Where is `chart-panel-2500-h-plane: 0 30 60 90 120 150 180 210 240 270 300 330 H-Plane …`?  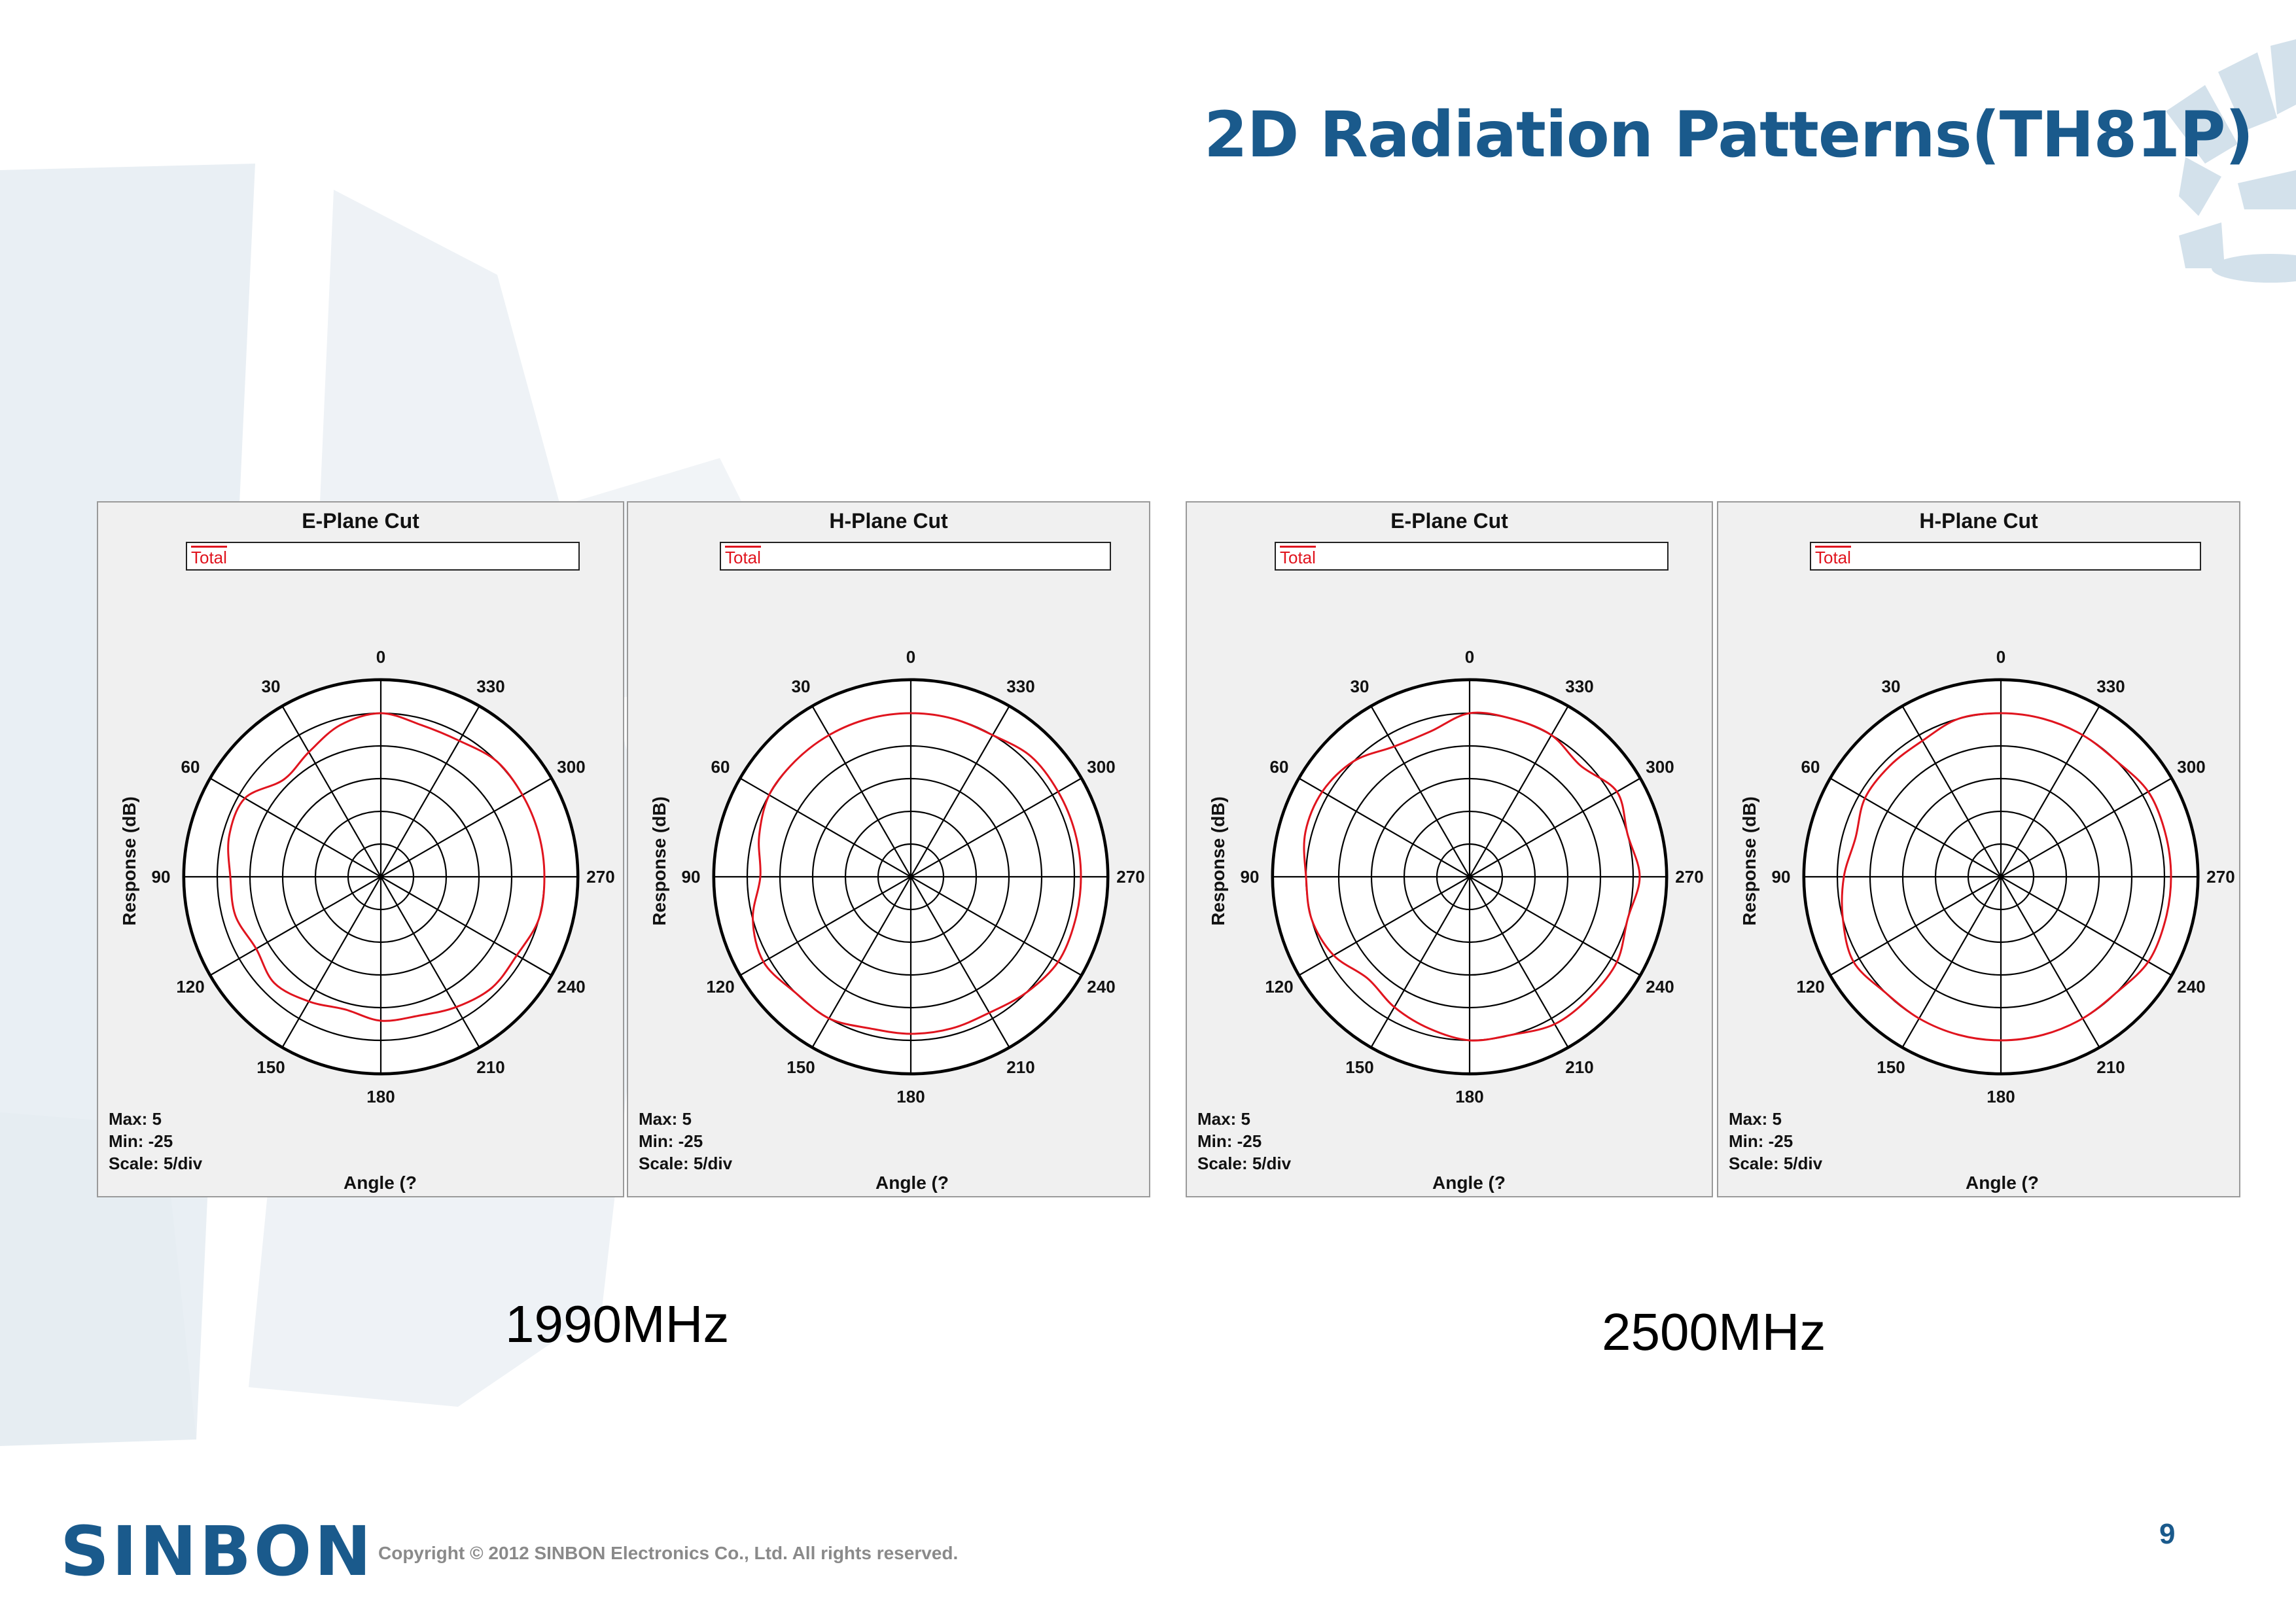 chart-panel-2500-h-plane: 0 30 60 90 120 150 180 210 240 270 300 330 H-Plane … is located at coordinates (1978, 849).